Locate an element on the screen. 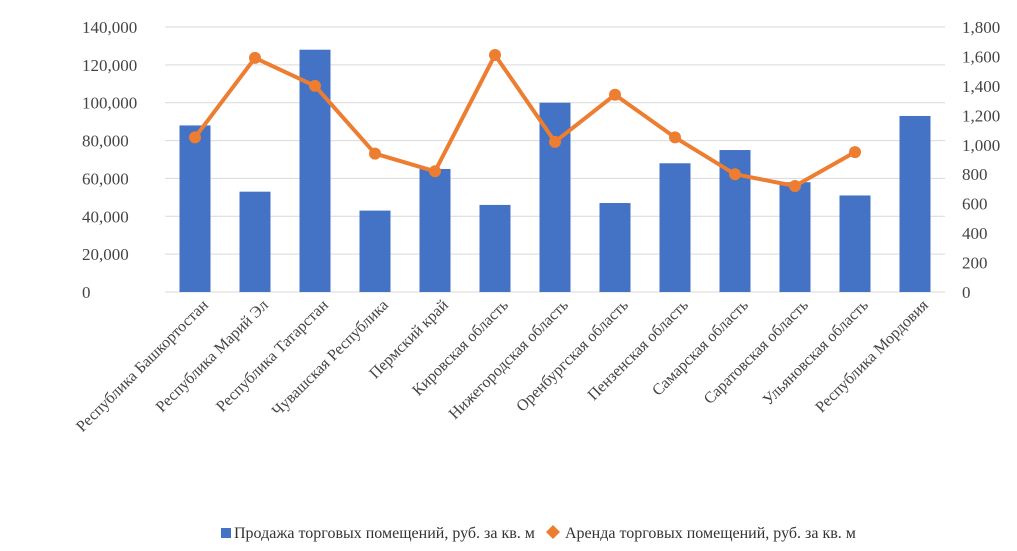 The height and width of the screenshot is (551, 1017). category-label: Саратовская область is located at coordinates (756, 352).